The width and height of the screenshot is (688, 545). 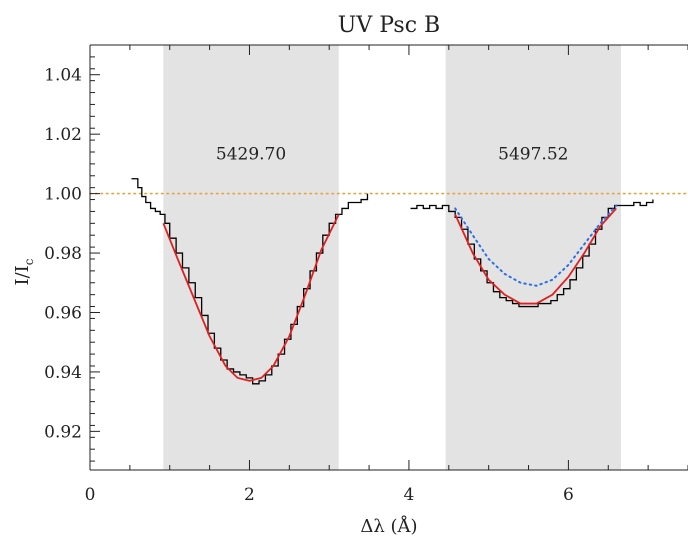 I want to click on x-tick-label: 0, so click(x=90, y=495).